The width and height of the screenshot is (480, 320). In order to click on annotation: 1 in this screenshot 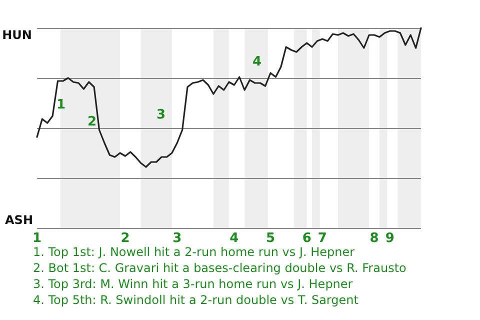, I will do `click(61, 105)`.